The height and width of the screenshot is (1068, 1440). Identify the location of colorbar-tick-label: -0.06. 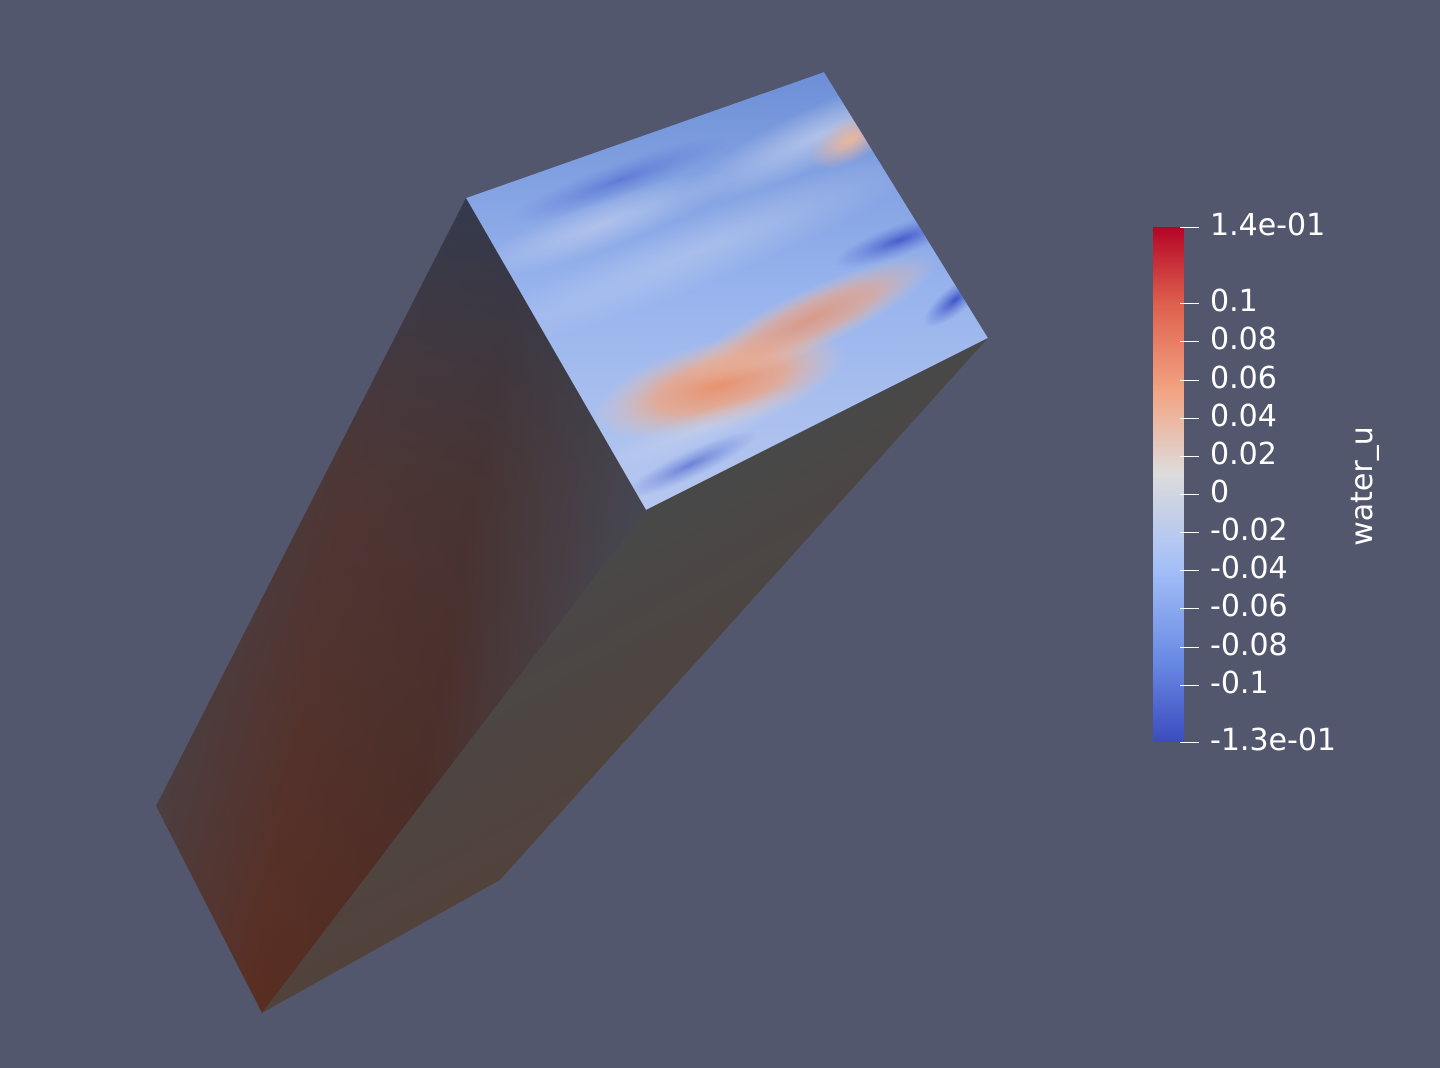
(1249, 606).